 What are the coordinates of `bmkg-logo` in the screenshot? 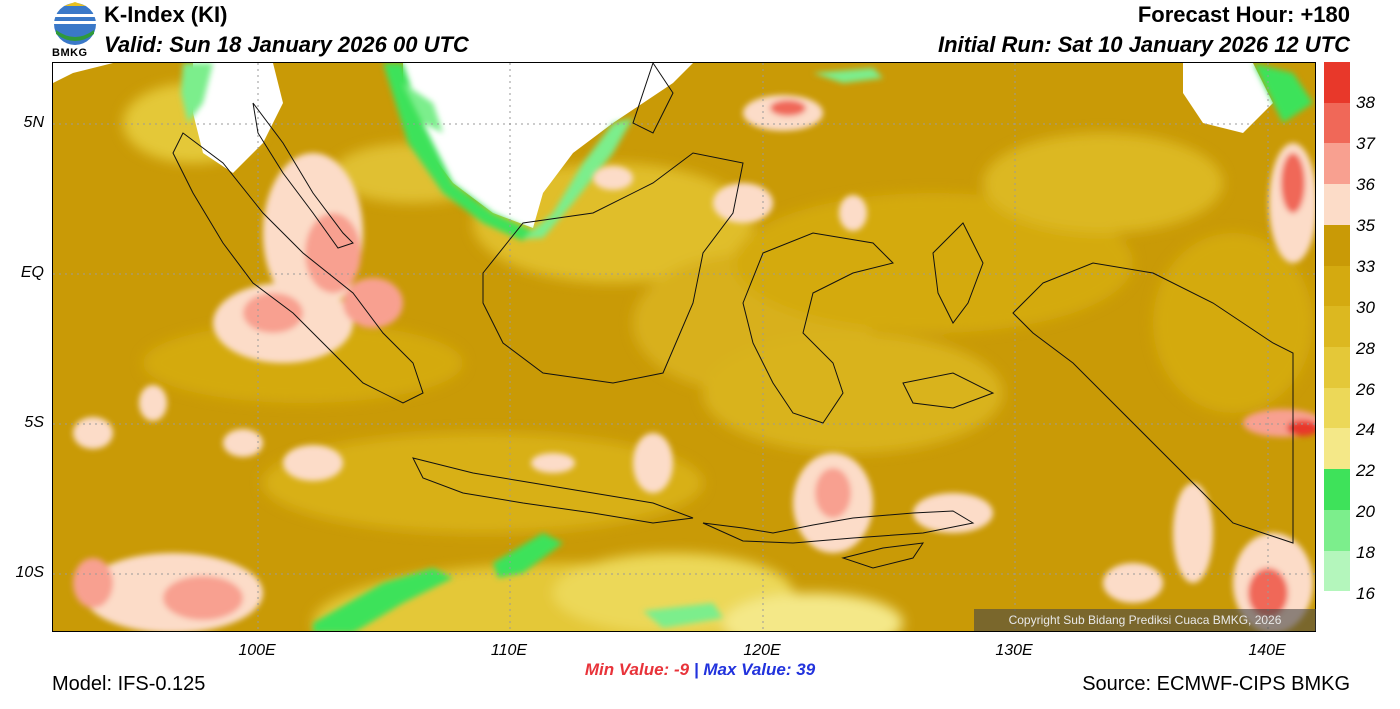 It's located at (75, 31).